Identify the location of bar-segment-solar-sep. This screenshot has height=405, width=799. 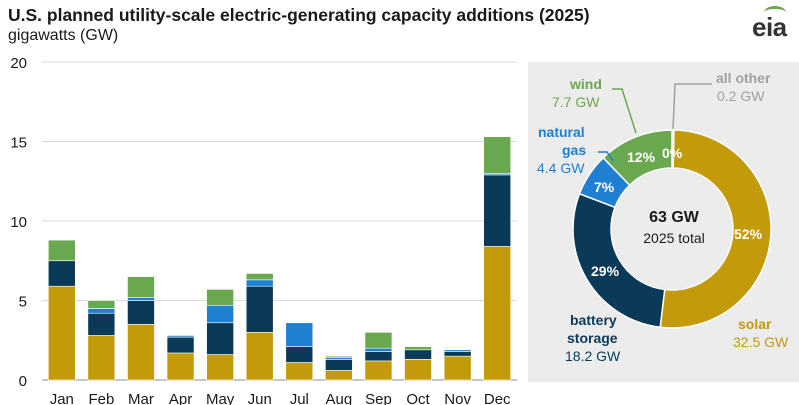
(378, 370).